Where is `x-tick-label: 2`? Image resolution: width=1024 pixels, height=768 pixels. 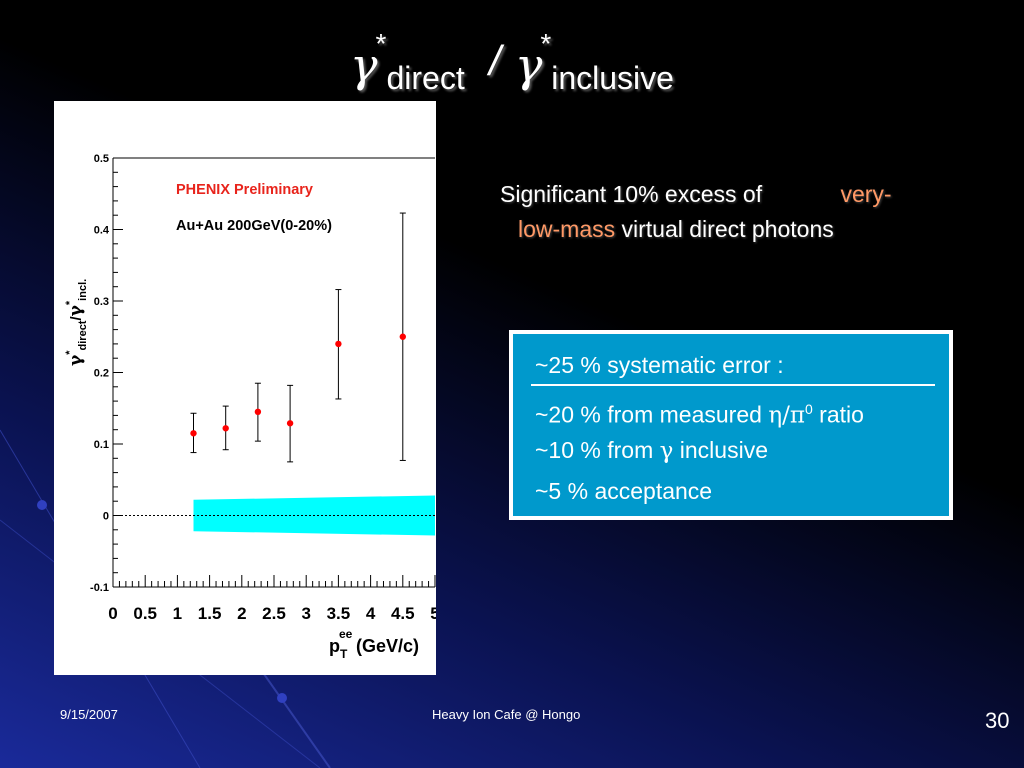
x-tick-label: 2 is located at coordinates (241, 613).